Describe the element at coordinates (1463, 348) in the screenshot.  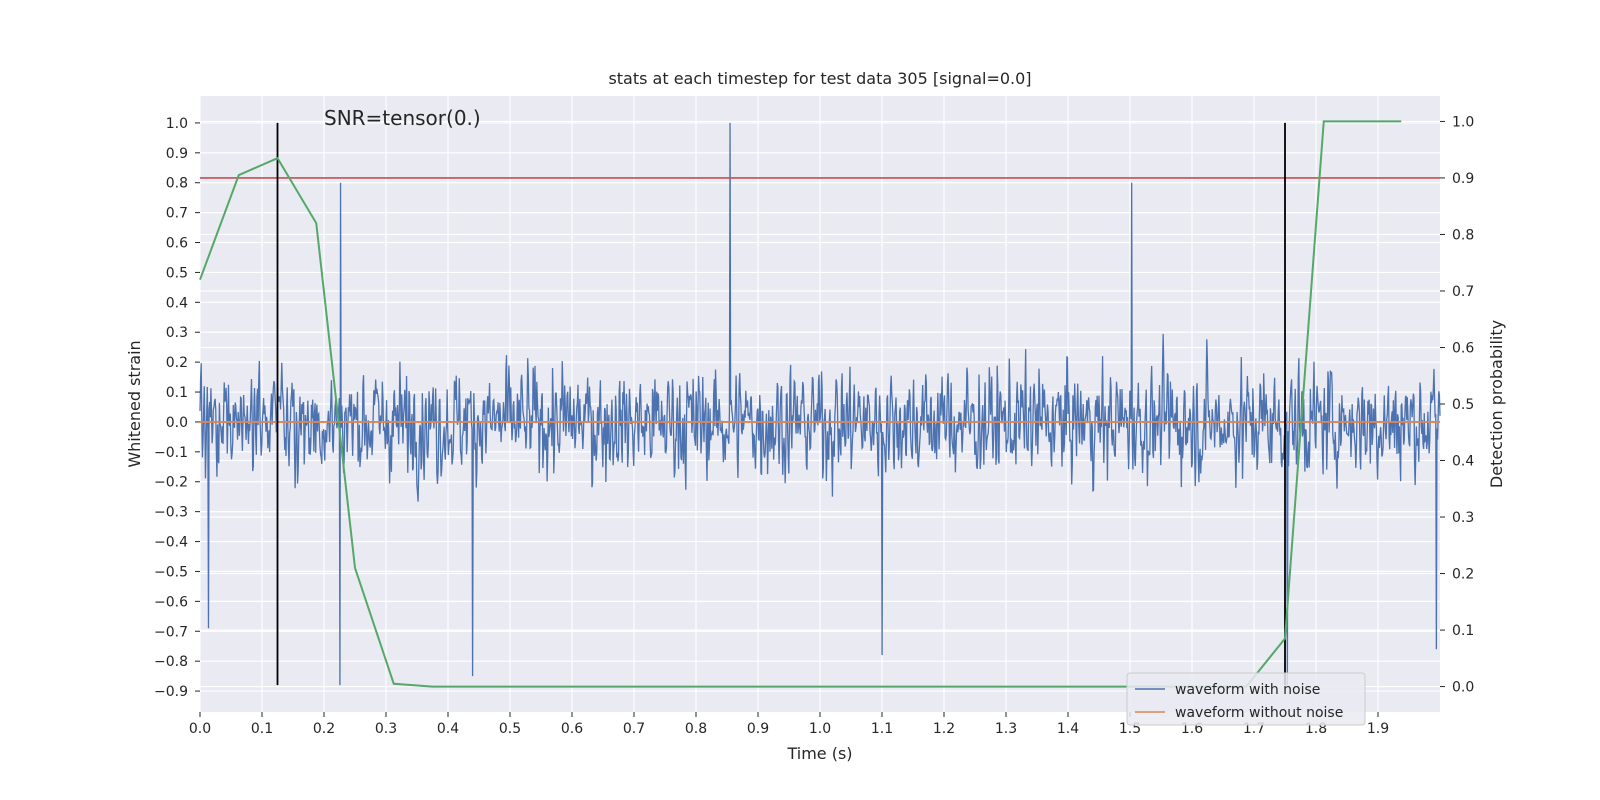
I see `y2-tick-label: 0.6` at that location.